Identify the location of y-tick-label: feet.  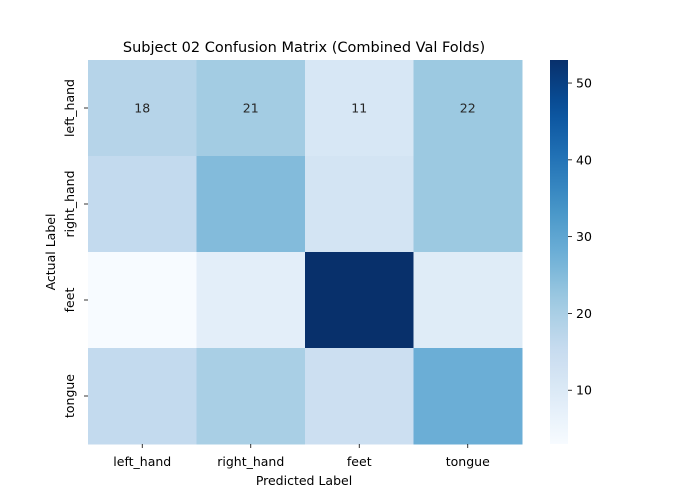
(69, 300).